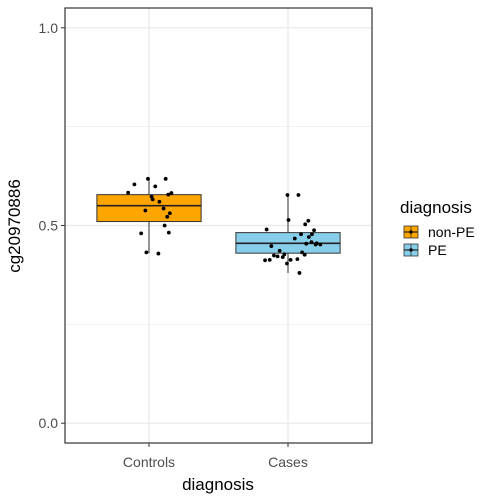 This screenshot has height=504, width=504. Describe the element at coordinates (451, 232) in the screenshot. I see `legend-label: non-PE` at that location.